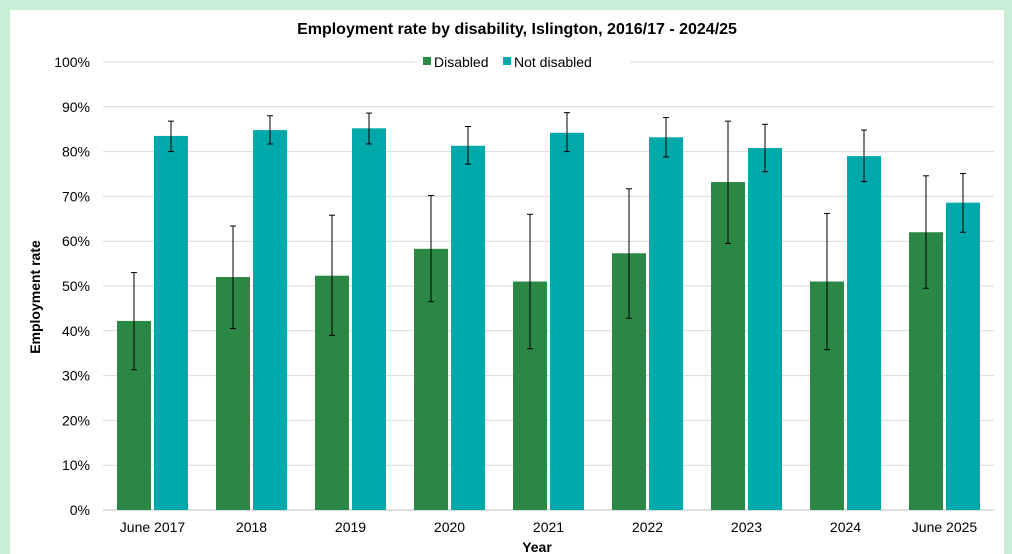 The image size is (1012, 554). Describe the element at coordinates (864, 333) in the screenshot. I see `bar-not-disabled-2024` at that location.